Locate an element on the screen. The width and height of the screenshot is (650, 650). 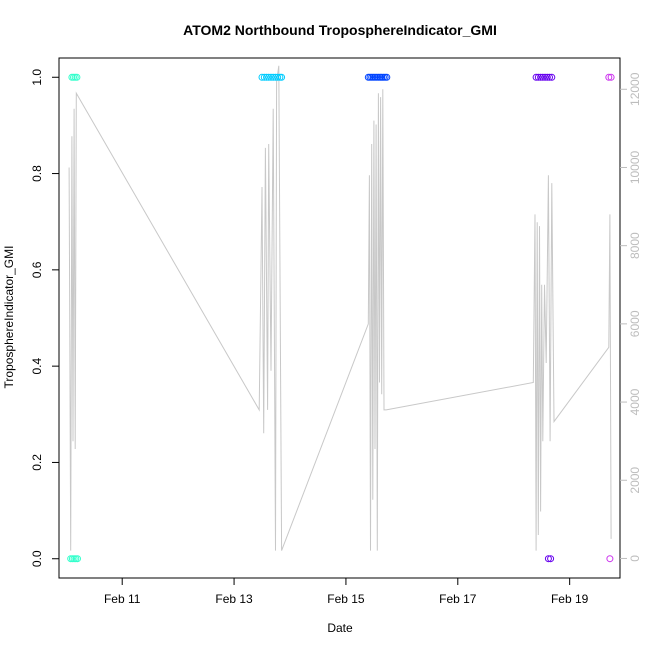
x-tick-label-3: Feb 17 is located at coordinates (458, 599).